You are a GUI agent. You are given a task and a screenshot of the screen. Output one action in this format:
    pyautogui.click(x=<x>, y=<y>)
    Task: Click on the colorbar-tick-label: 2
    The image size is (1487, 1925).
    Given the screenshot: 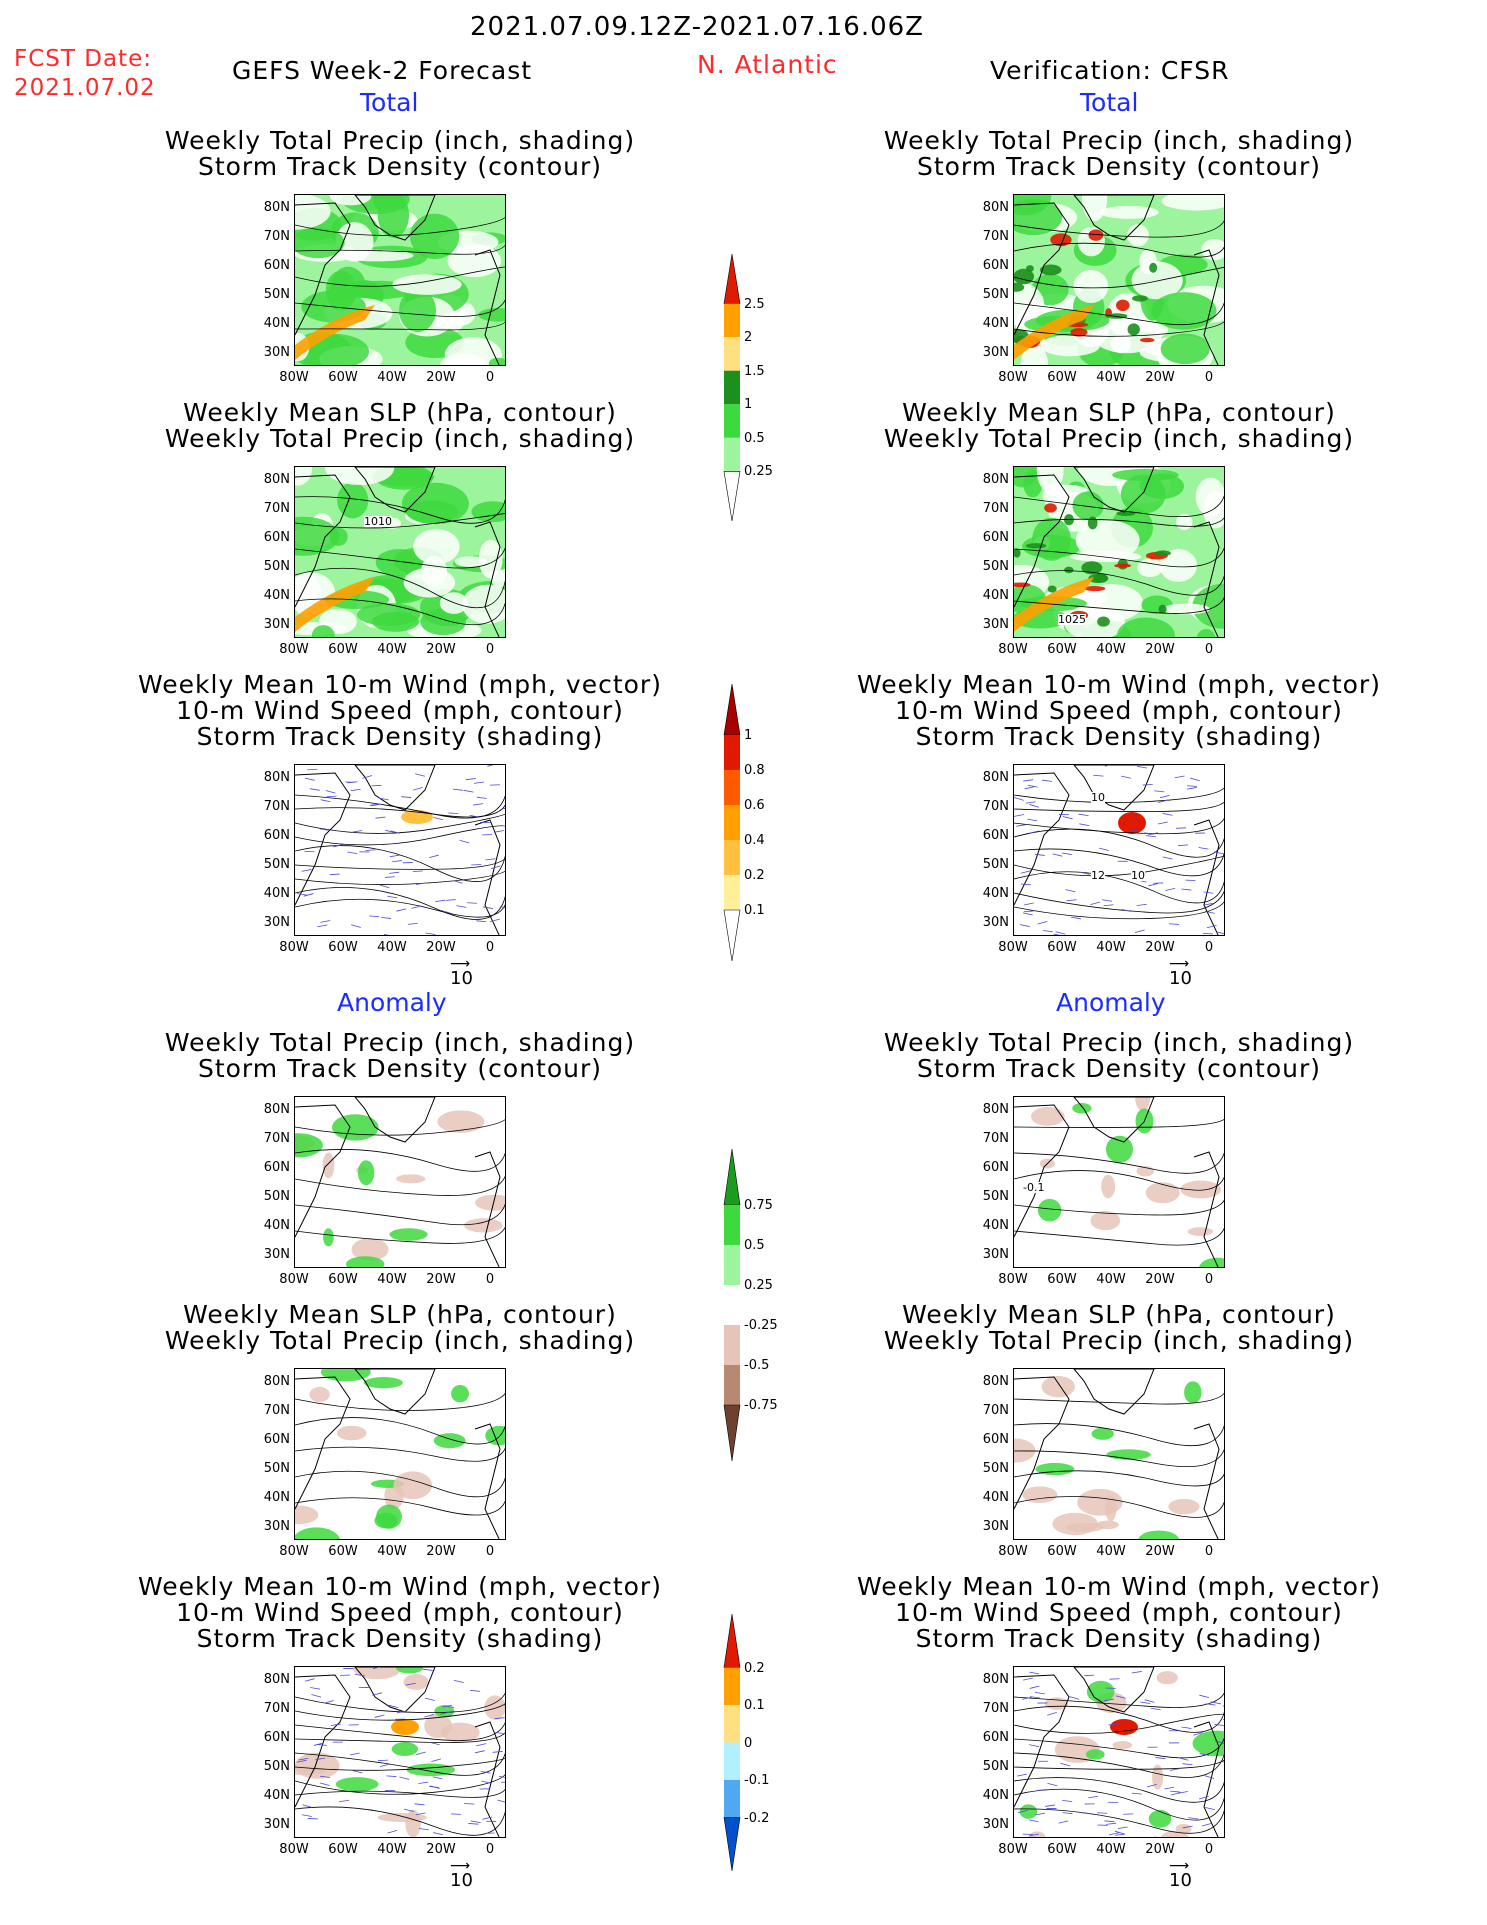 What is the action you would take?
    pyautogui.click(x=748, y=338)
    